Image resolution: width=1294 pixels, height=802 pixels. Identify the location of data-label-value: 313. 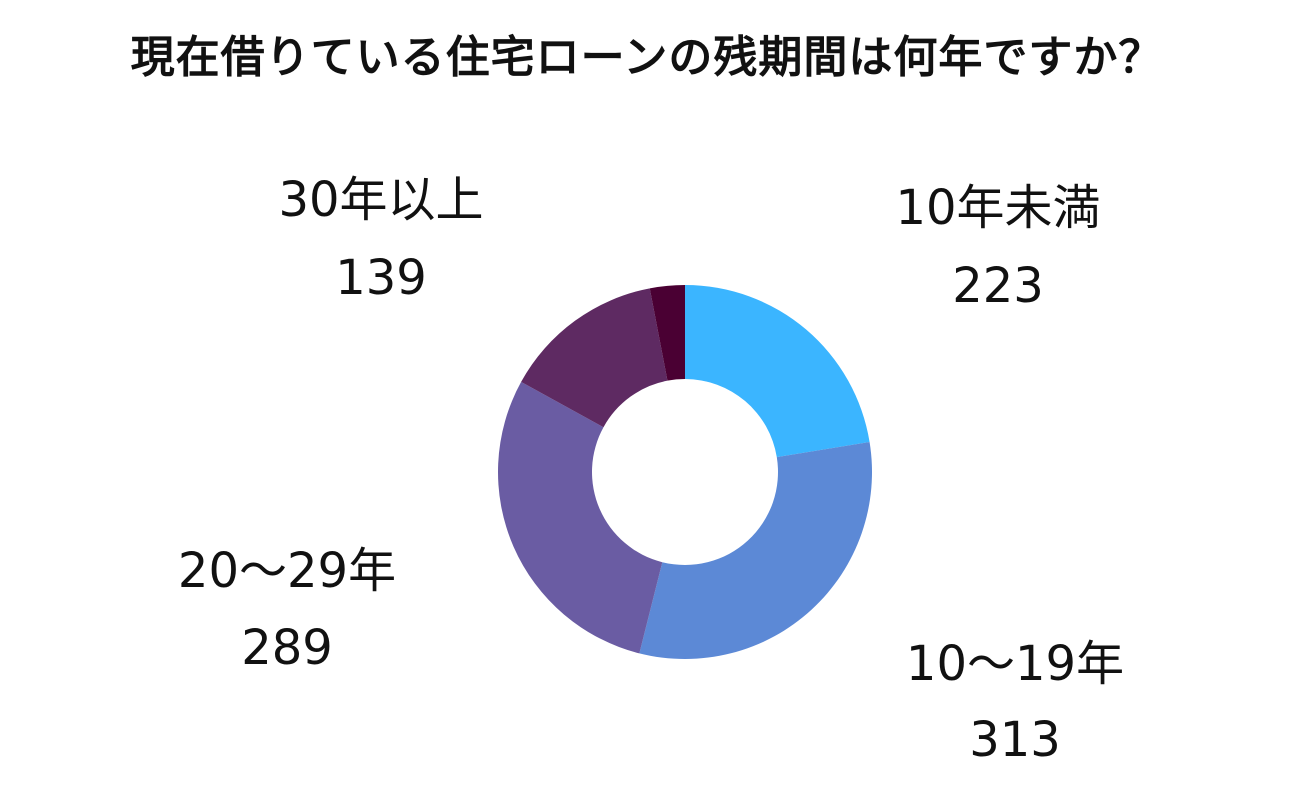
(1015, 740).